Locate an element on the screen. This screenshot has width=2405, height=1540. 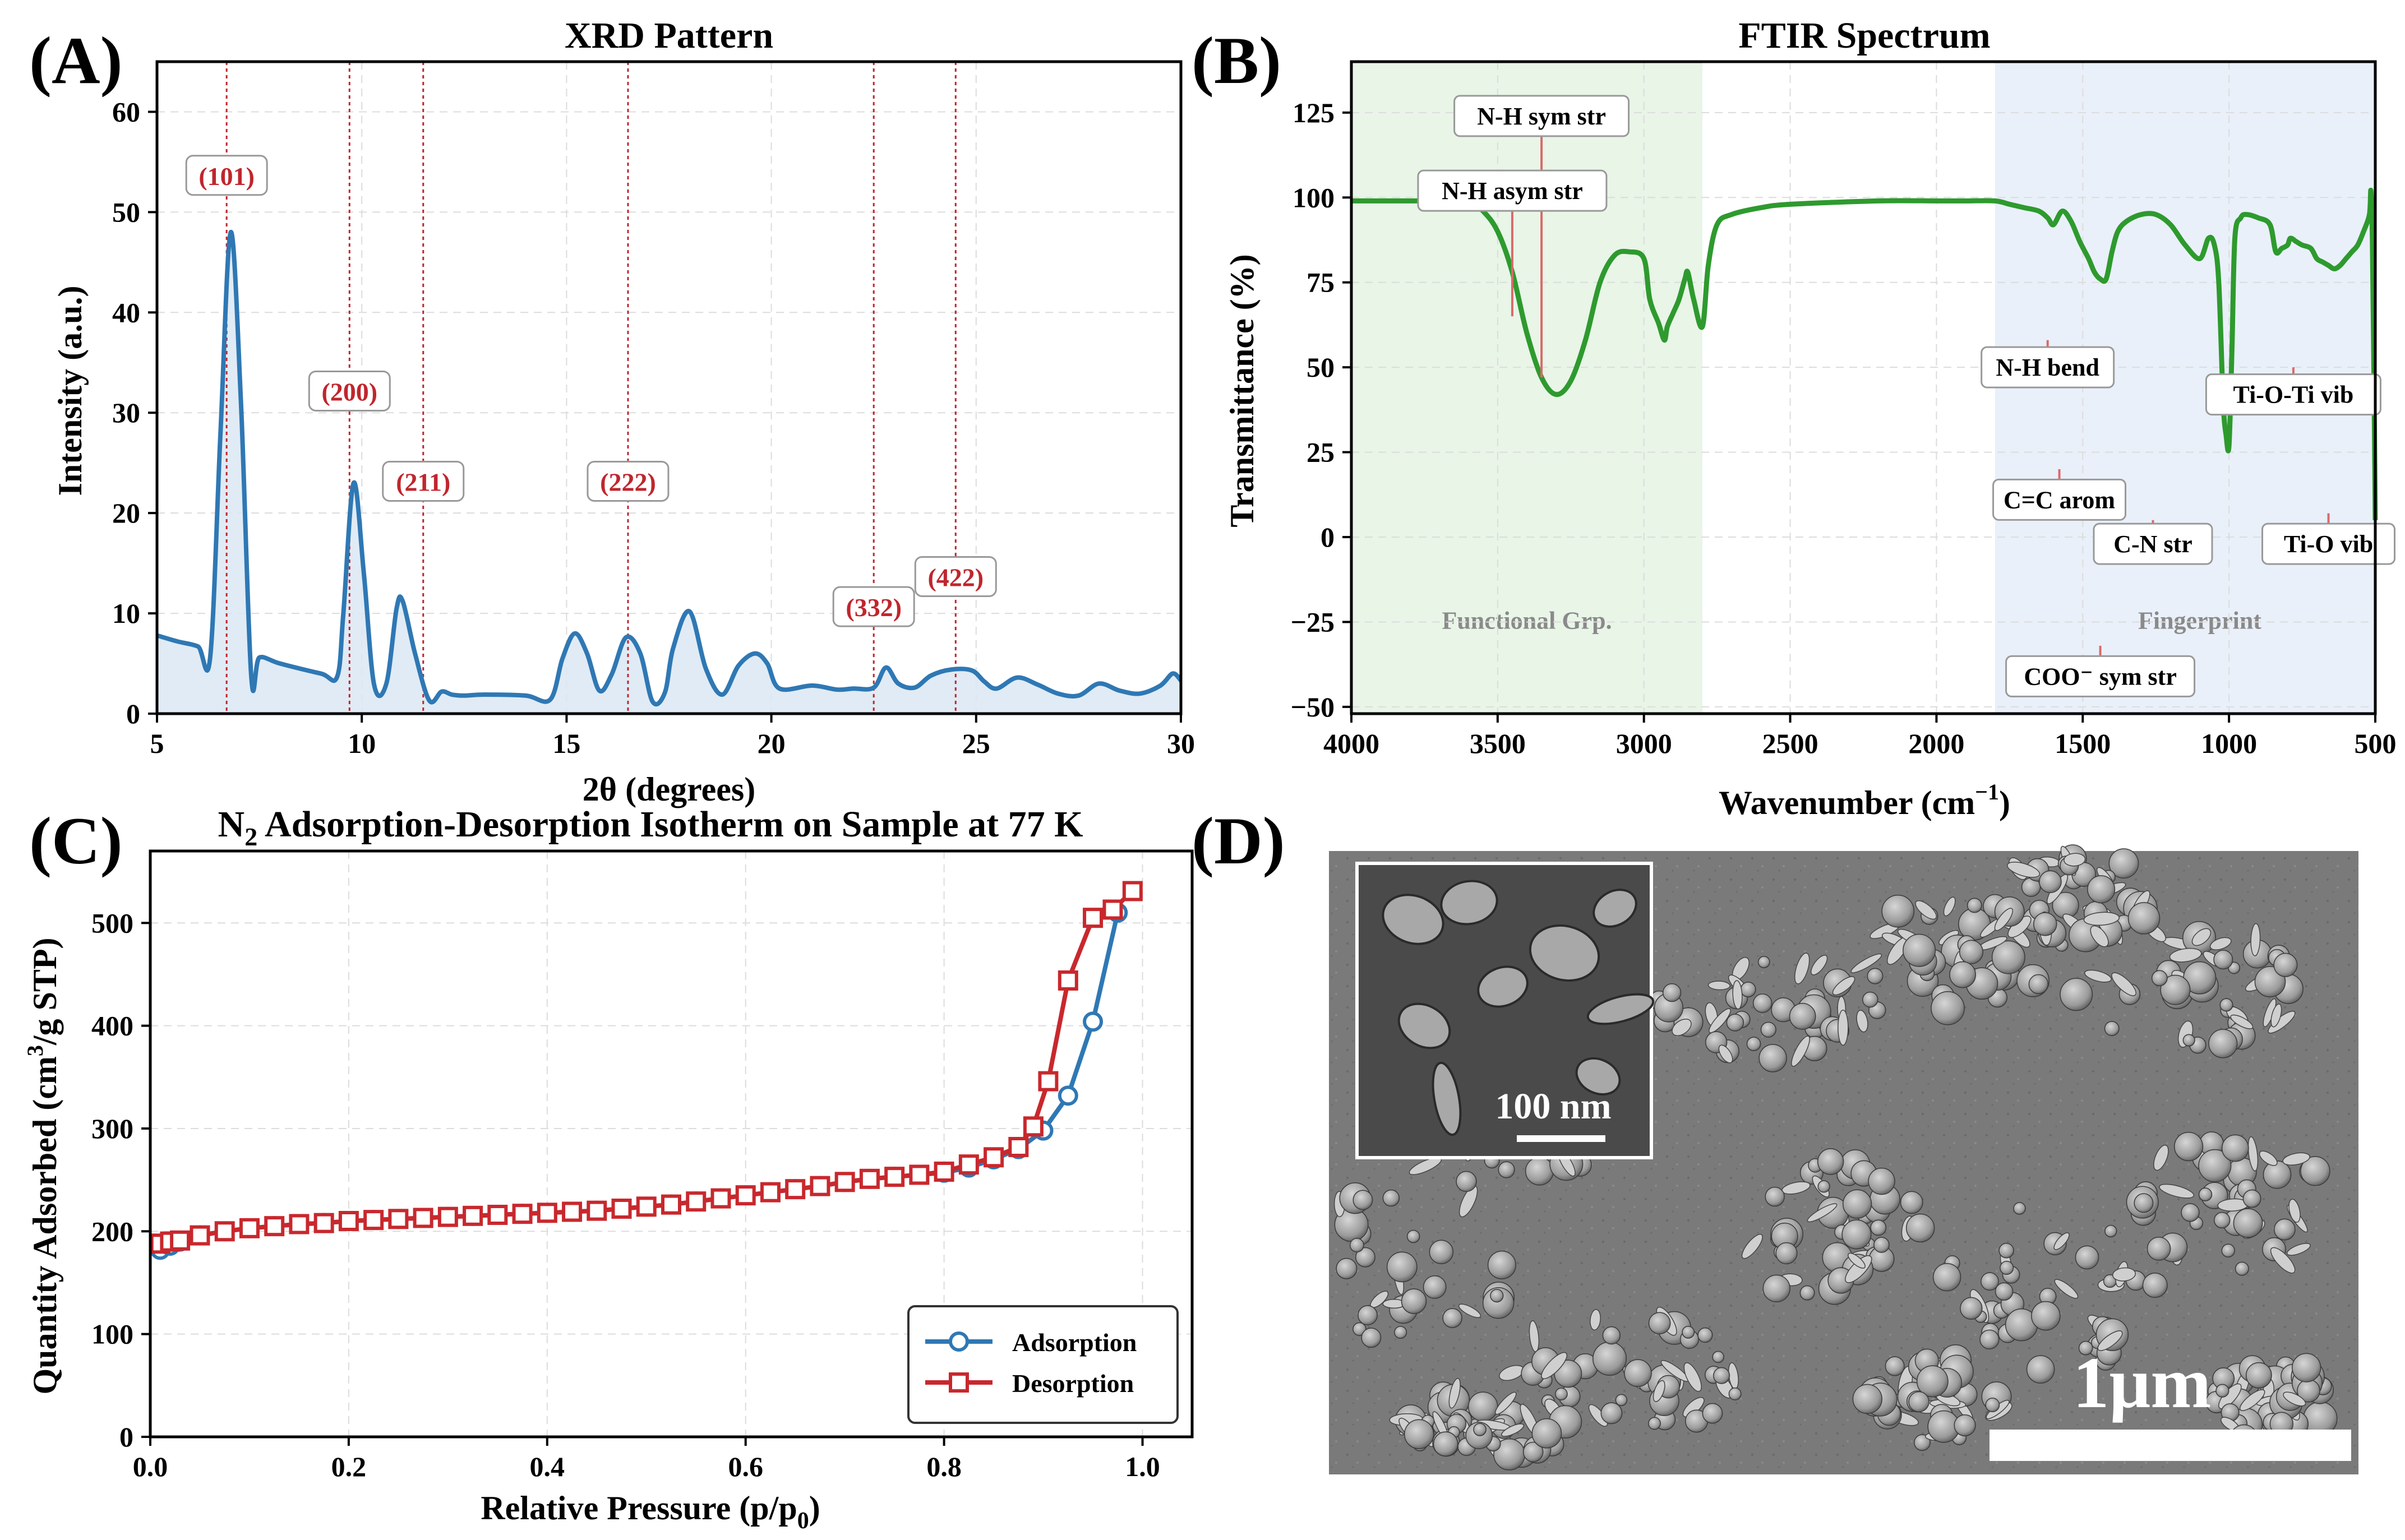
sem-scale-label: 1μm is located at coordinates (2142, 1383).